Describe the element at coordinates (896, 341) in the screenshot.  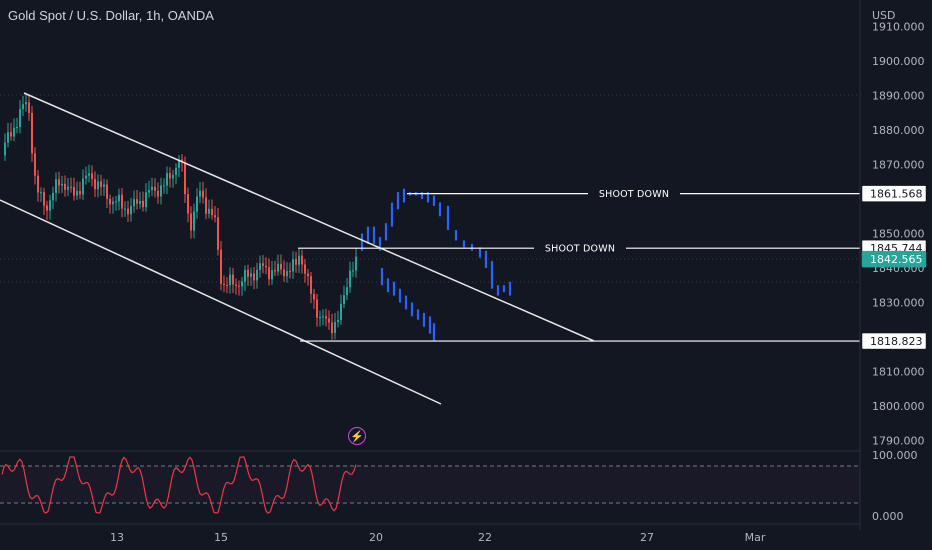
I see `price-tag-label: 1818.823` at that location.